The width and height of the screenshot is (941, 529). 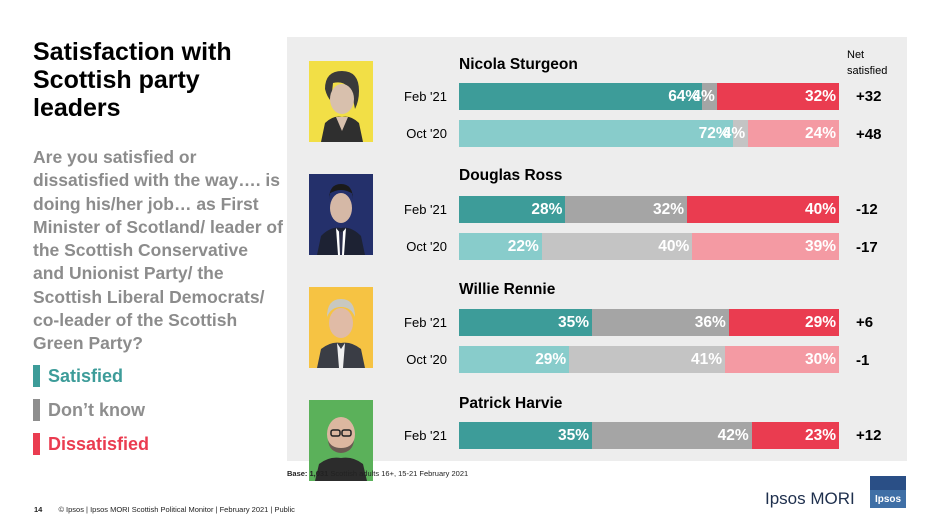 What do you see at coordinates (714, 133) in the screenshot?
I see `bar-data-label: 72%` at bounding box center [714, 133].